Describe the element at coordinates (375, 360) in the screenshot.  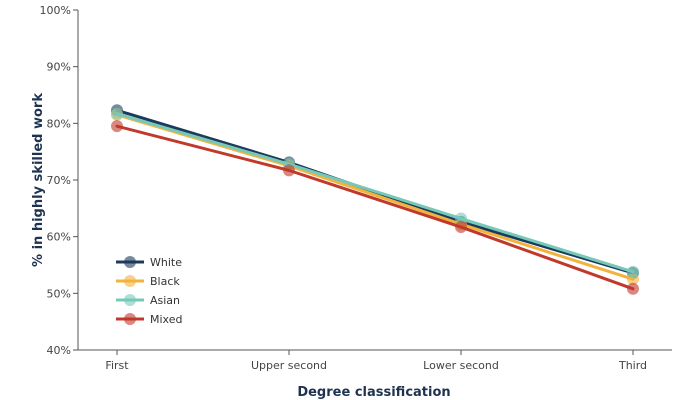
I see `x-axis: First Upper second Lower second Third` at that location.